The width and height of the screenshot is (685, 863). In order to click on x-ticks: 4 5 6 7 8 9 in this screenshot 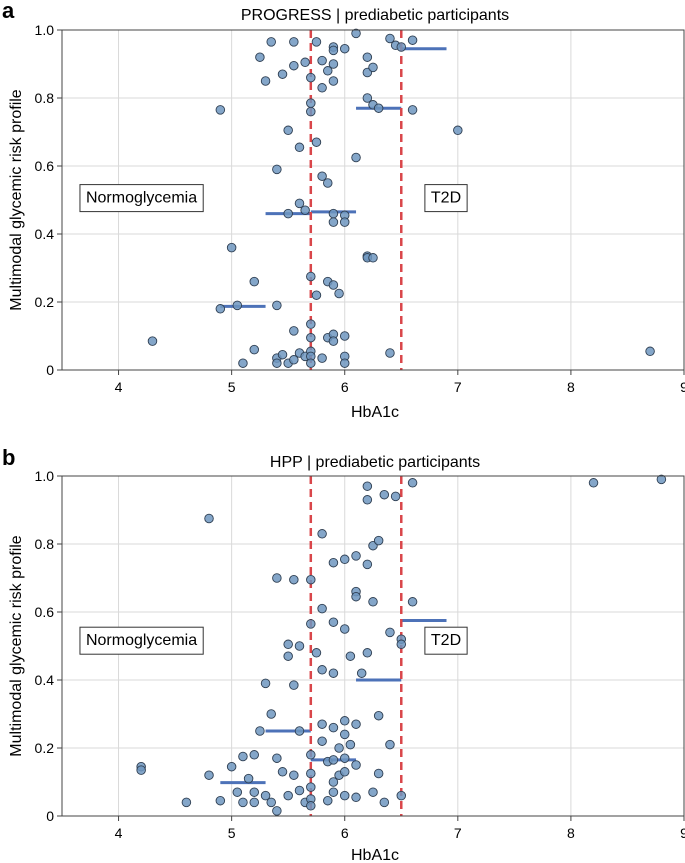, I will do `click(400, 382)`.